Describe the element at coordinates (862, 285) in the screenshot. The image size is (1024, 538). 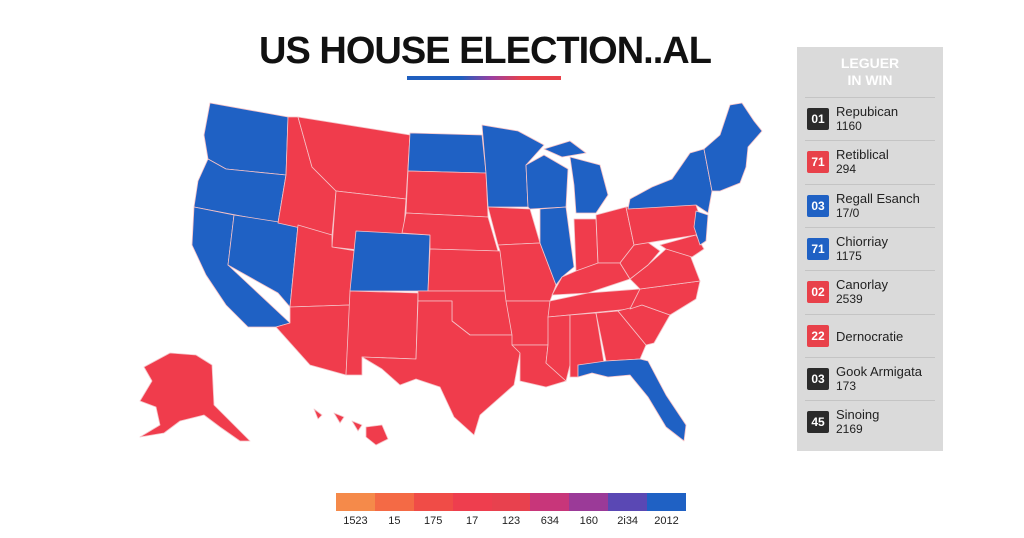
I see `legend-item-name: Canorlay` at that location.